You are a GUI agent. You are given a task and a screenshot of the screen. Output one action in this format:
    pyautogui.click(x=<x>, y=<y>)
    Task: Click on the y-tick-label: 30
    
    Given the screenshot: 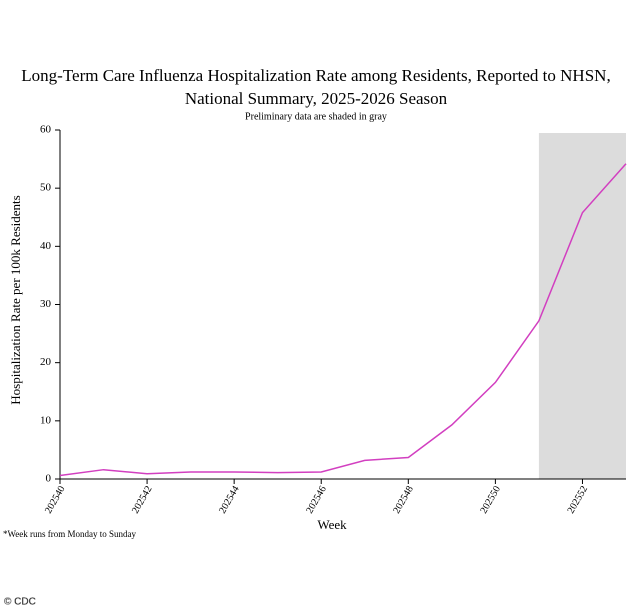 What is the action you would take?
    pyautogui.click(x=46, y=304)
    